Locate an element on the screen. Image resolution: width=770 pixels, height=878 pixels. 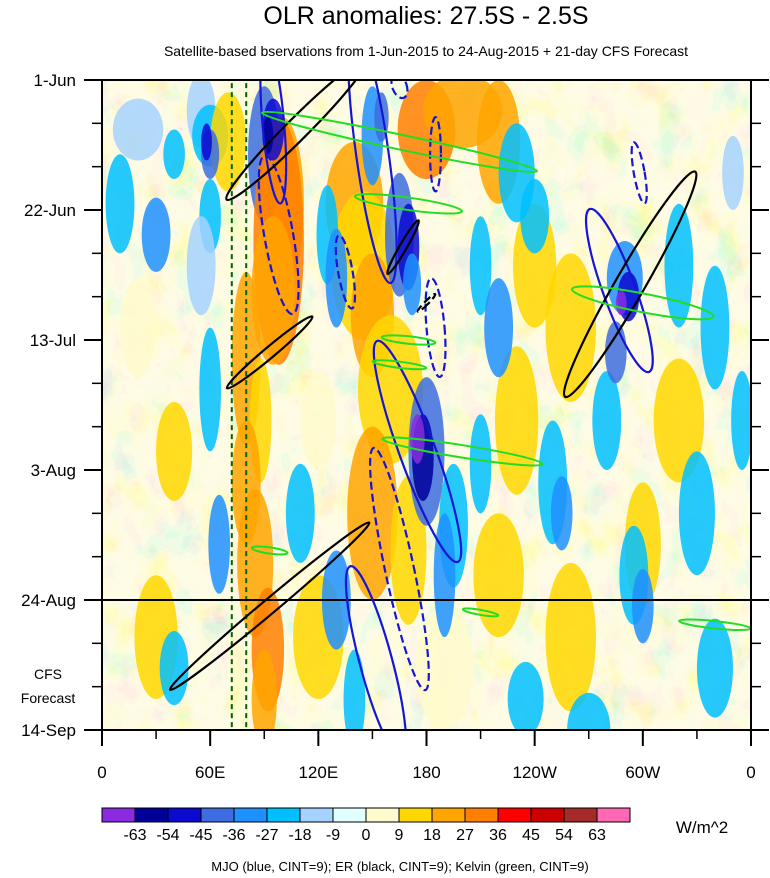
colorbar-label: 36 is located at coordinates (498, 835).